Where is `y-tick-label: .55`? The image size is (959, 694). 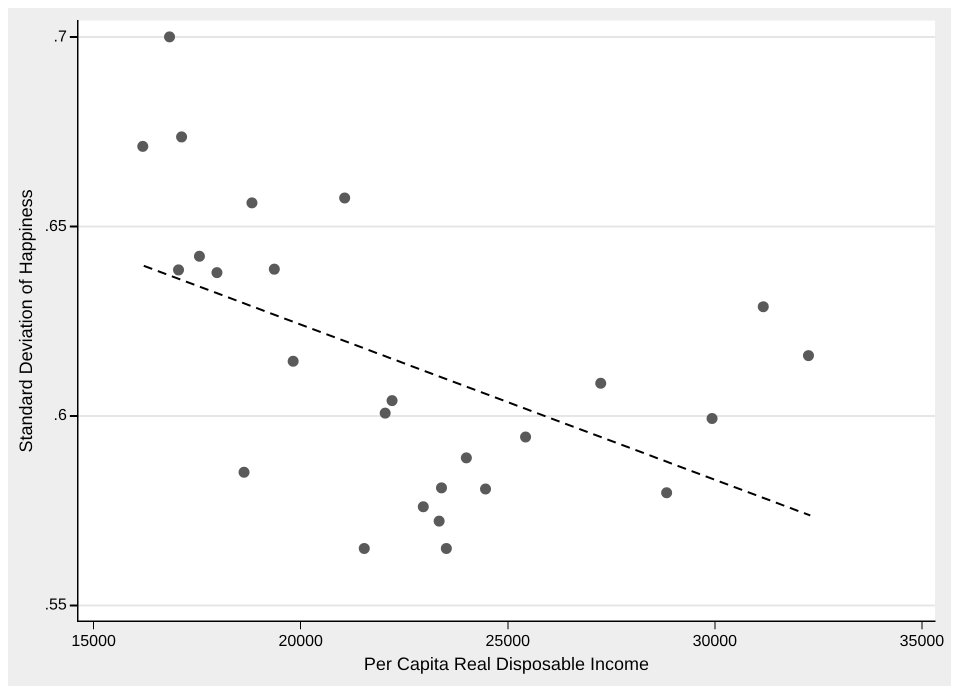
y-tick-label: .55 is located at coordinates (55, 605).